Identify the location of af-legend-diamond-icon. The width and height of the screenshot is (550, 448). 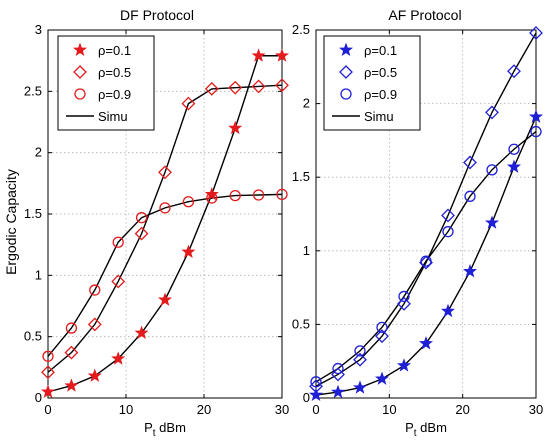
(346, 72).